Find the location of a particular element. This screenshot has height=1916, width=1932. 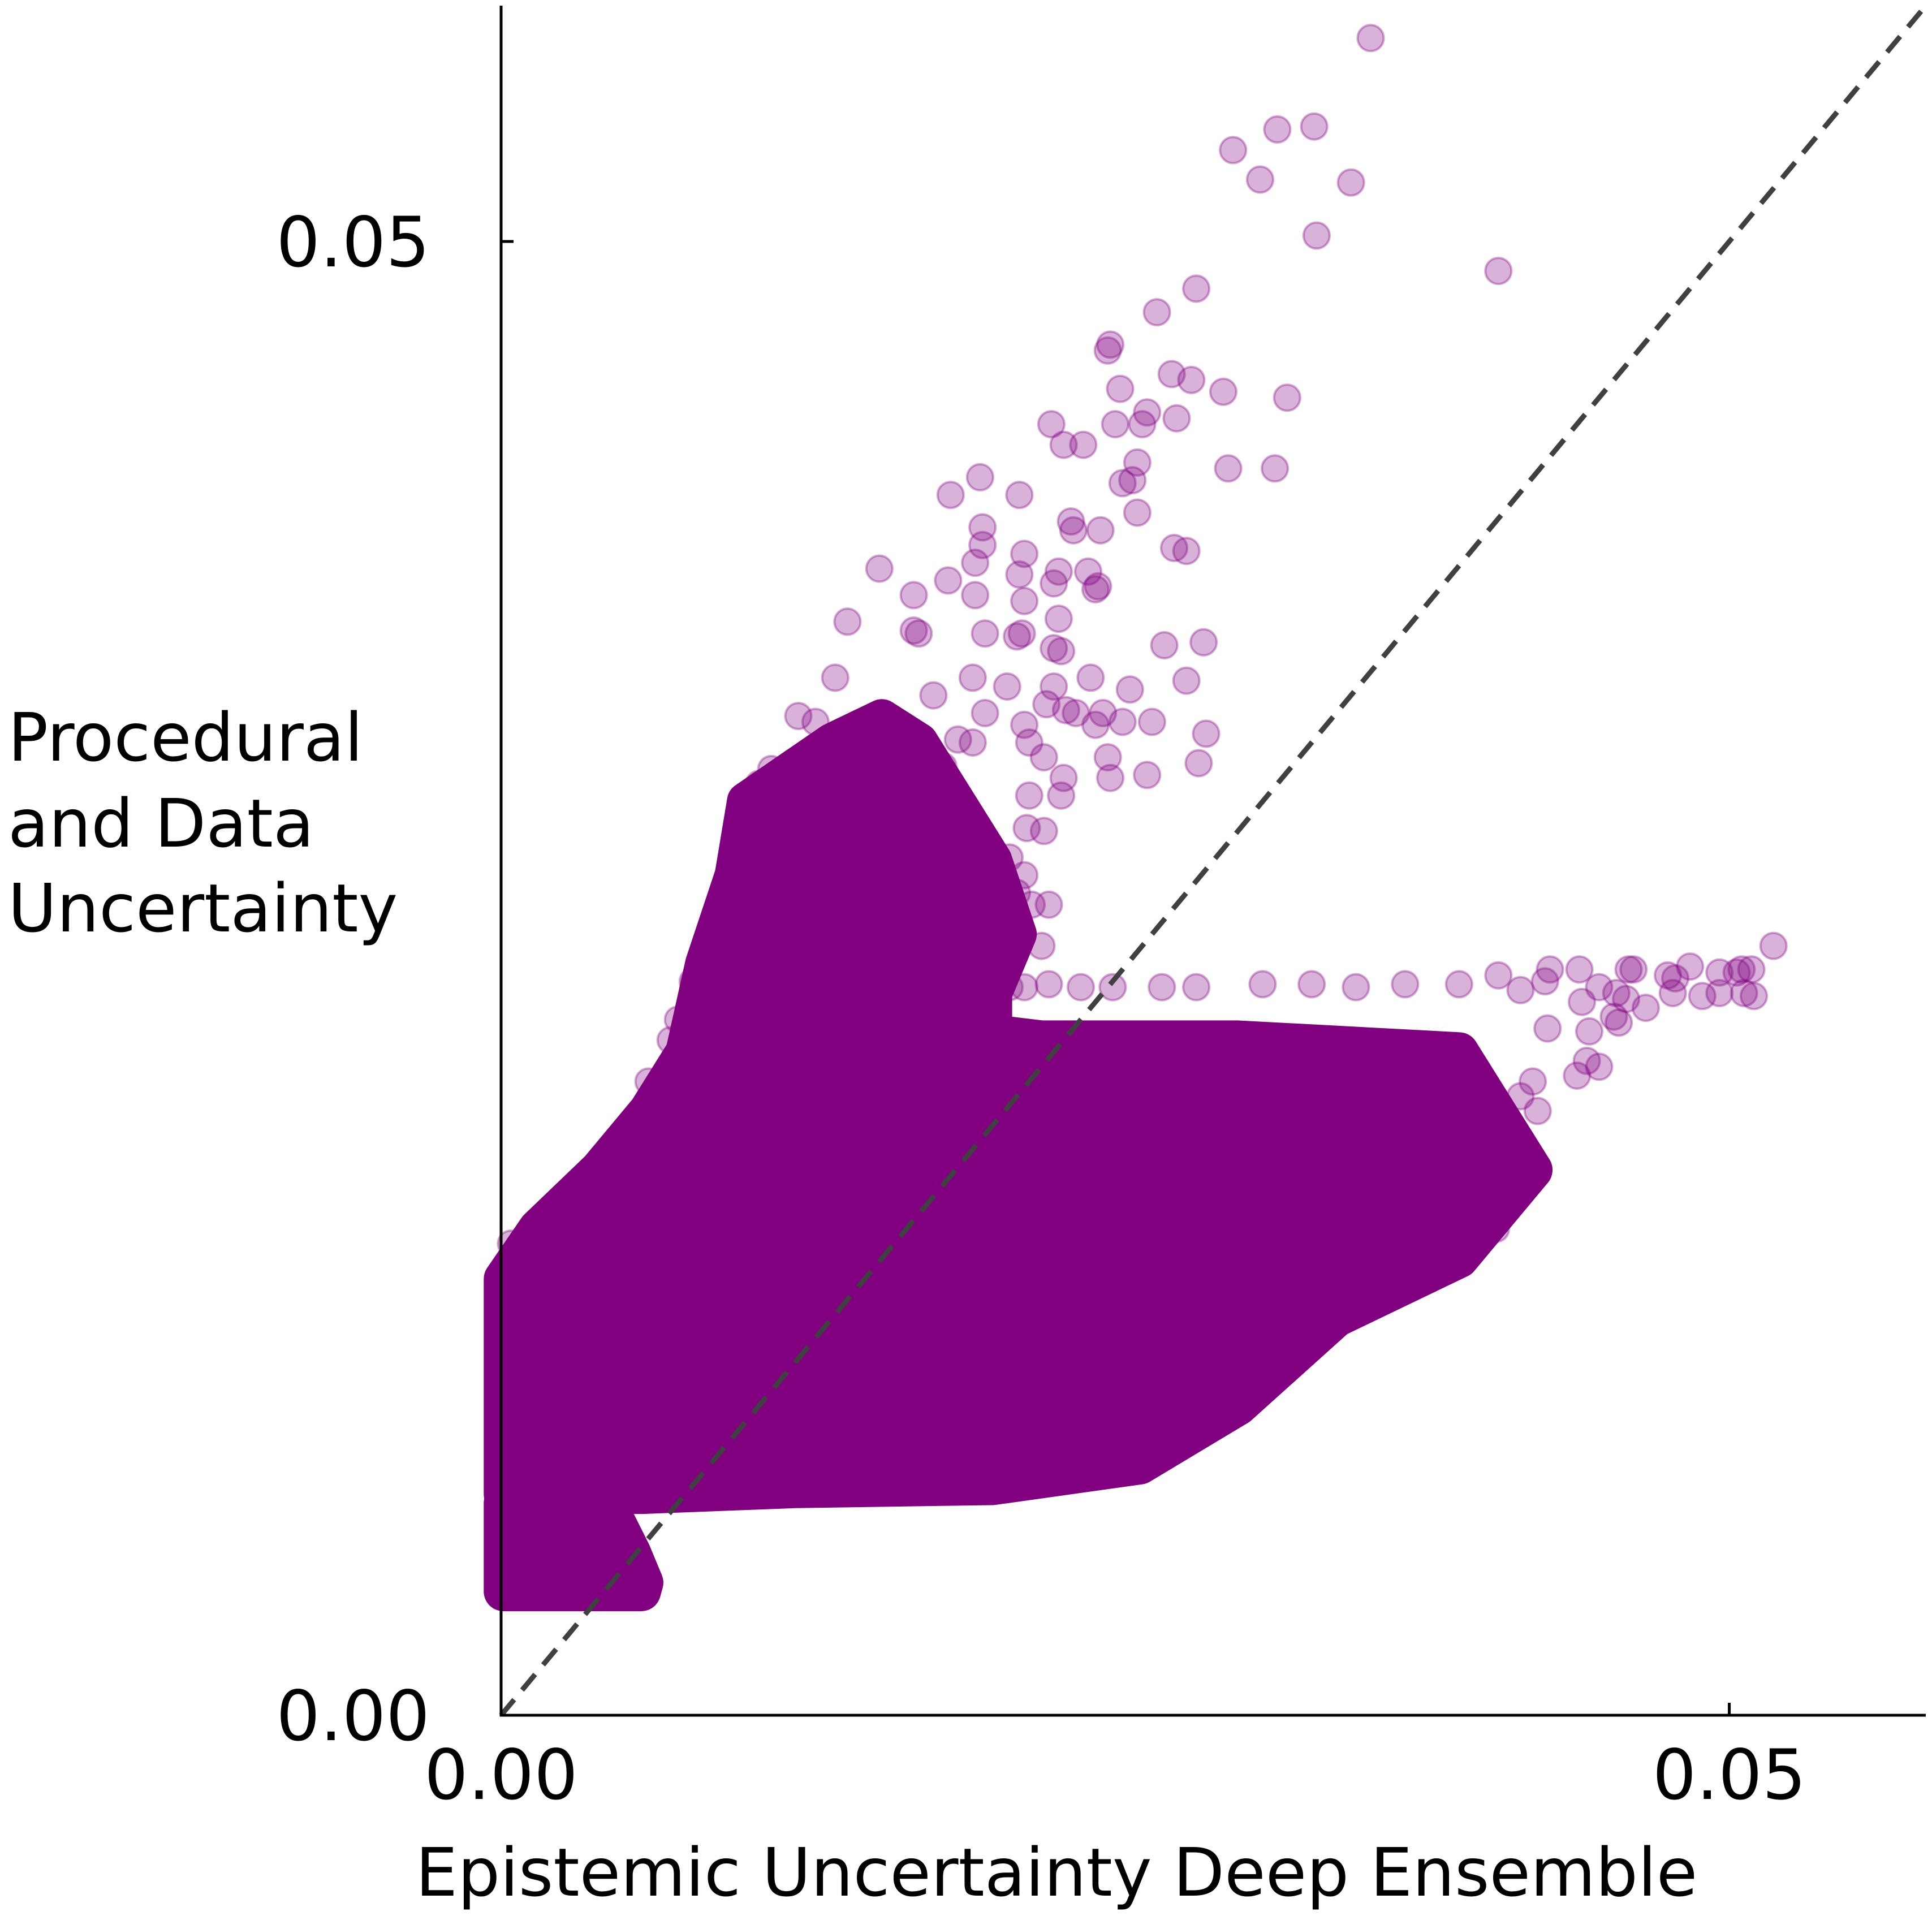

y-tick-label: 0.00 is located at coordinates (353, 1716).